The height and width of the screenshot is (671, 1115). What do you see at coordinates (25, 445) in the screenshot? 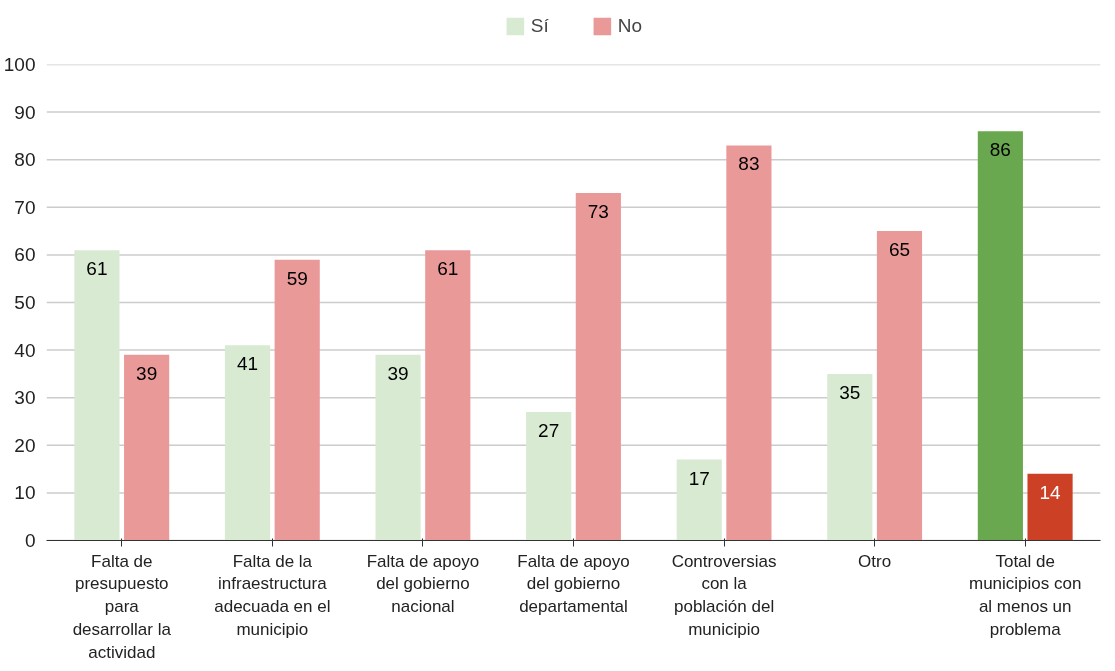
I see `y-tick-label: 20` at bounding box center [25, 445].